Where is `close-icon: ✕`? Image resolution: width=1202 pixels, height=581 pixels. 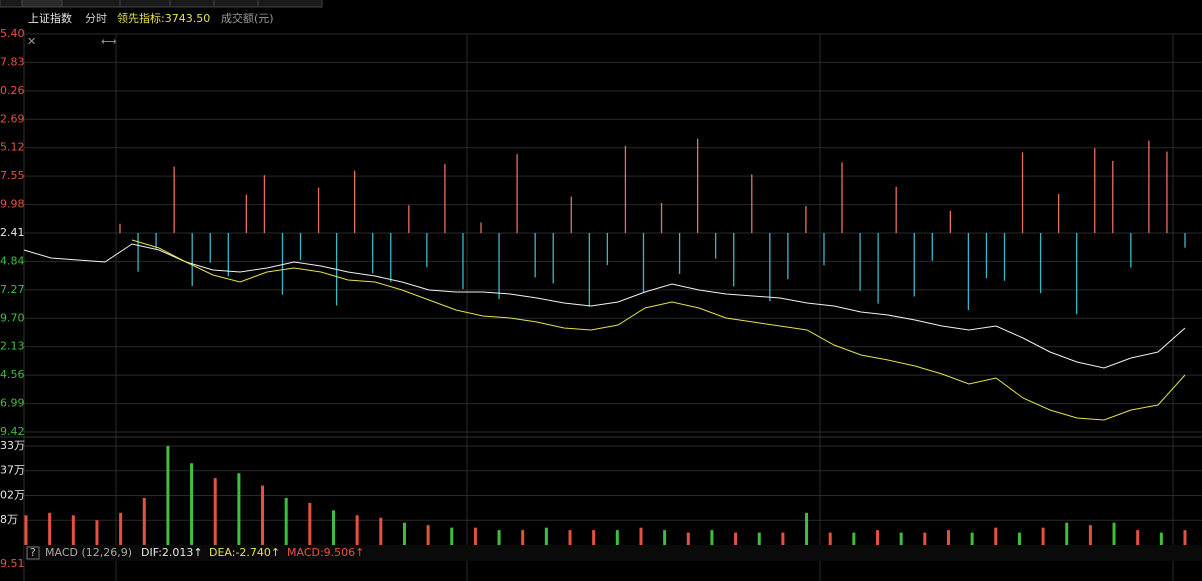 close-icon: ✕ is located at coordinates (31, 41).